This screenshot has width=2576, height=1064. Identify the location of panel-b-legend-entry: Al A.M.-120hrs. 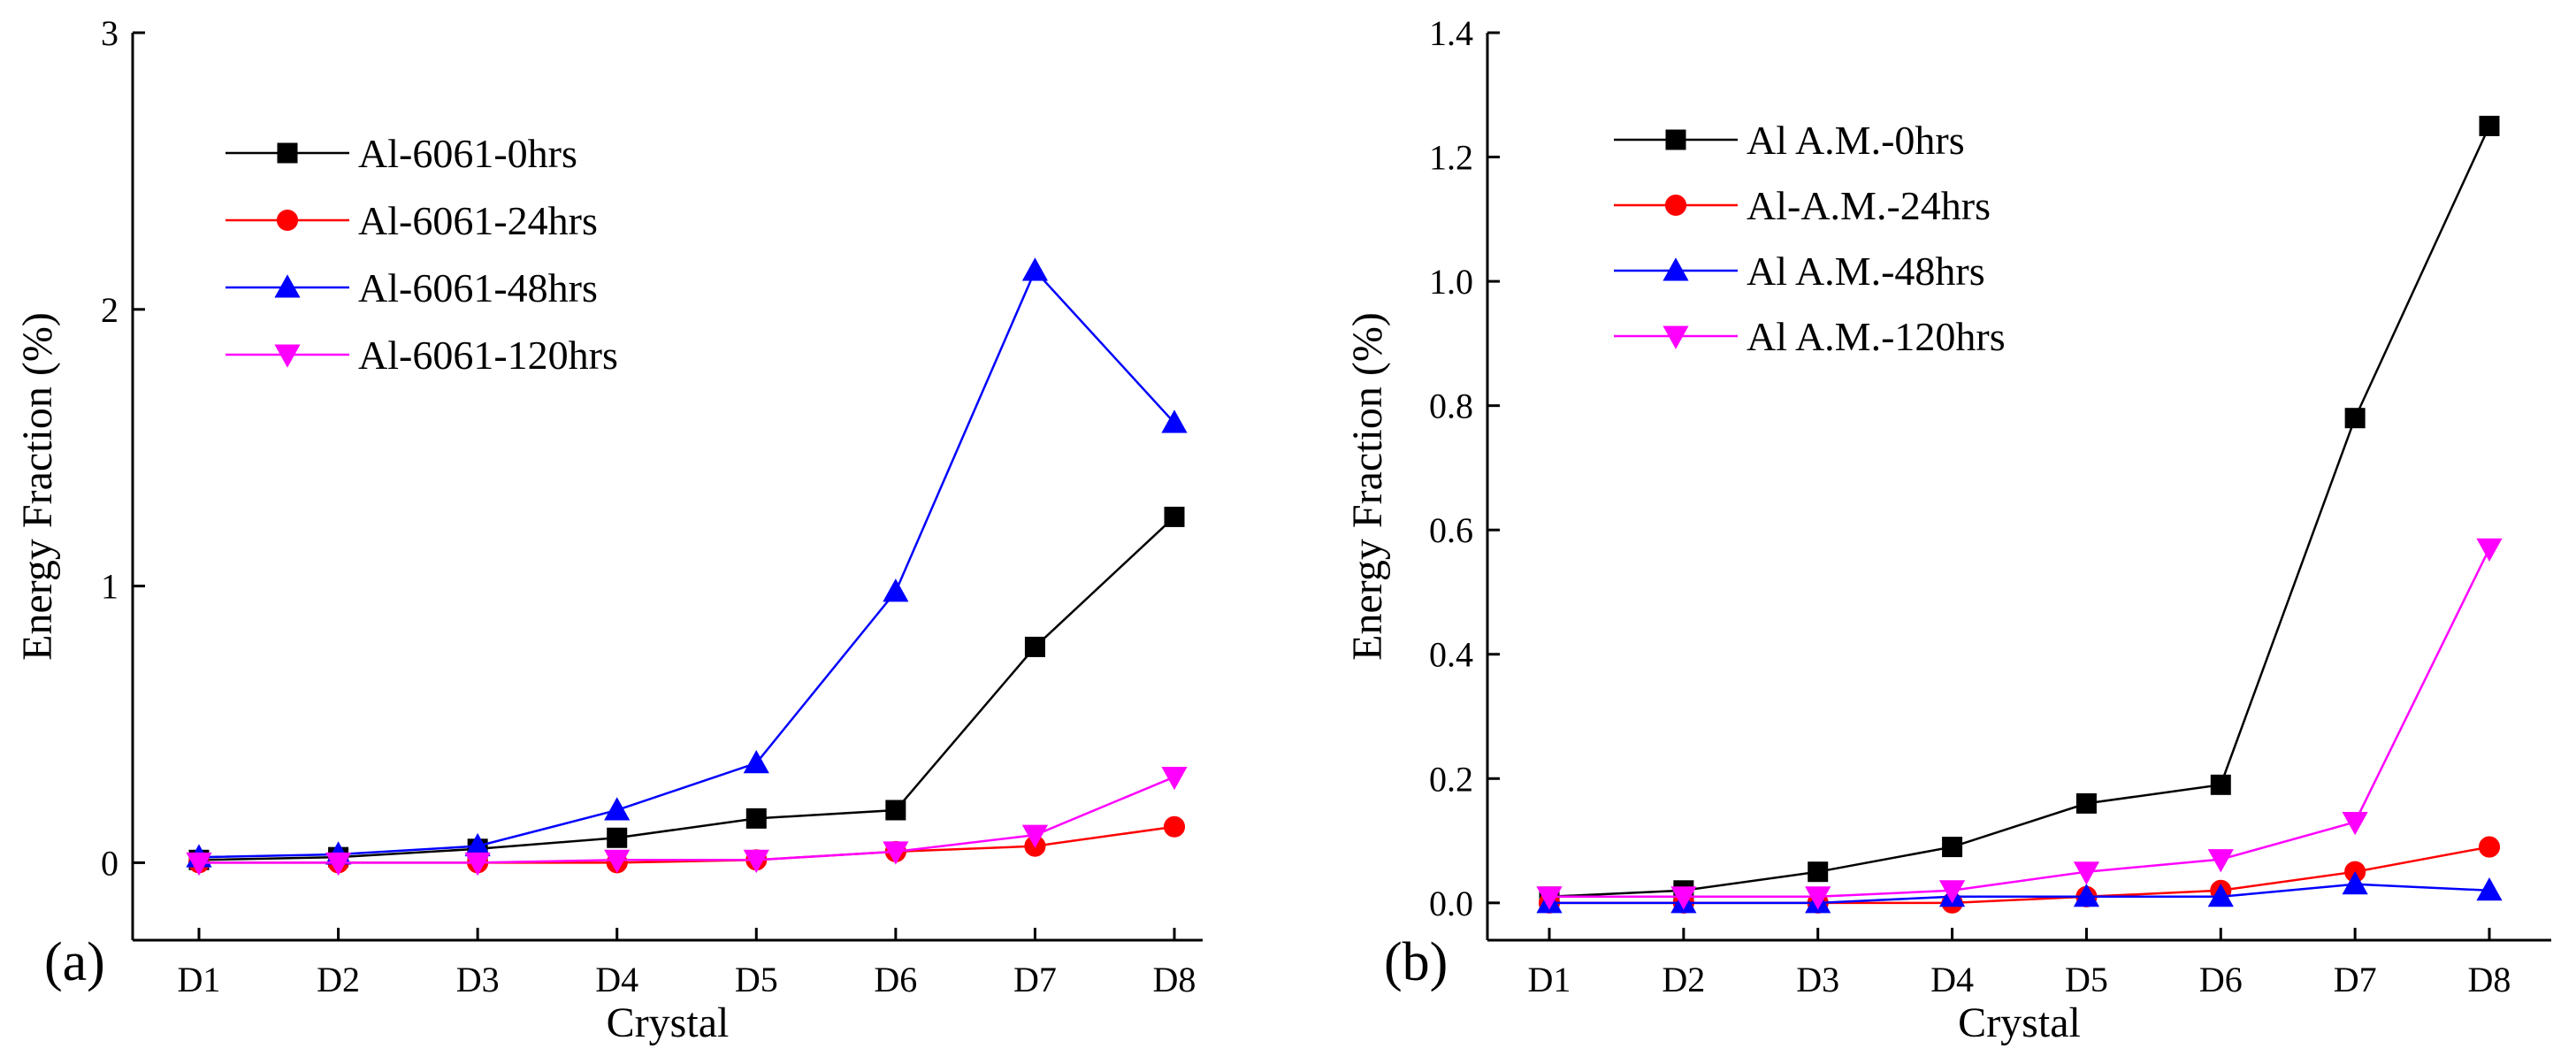
(1810, 336).